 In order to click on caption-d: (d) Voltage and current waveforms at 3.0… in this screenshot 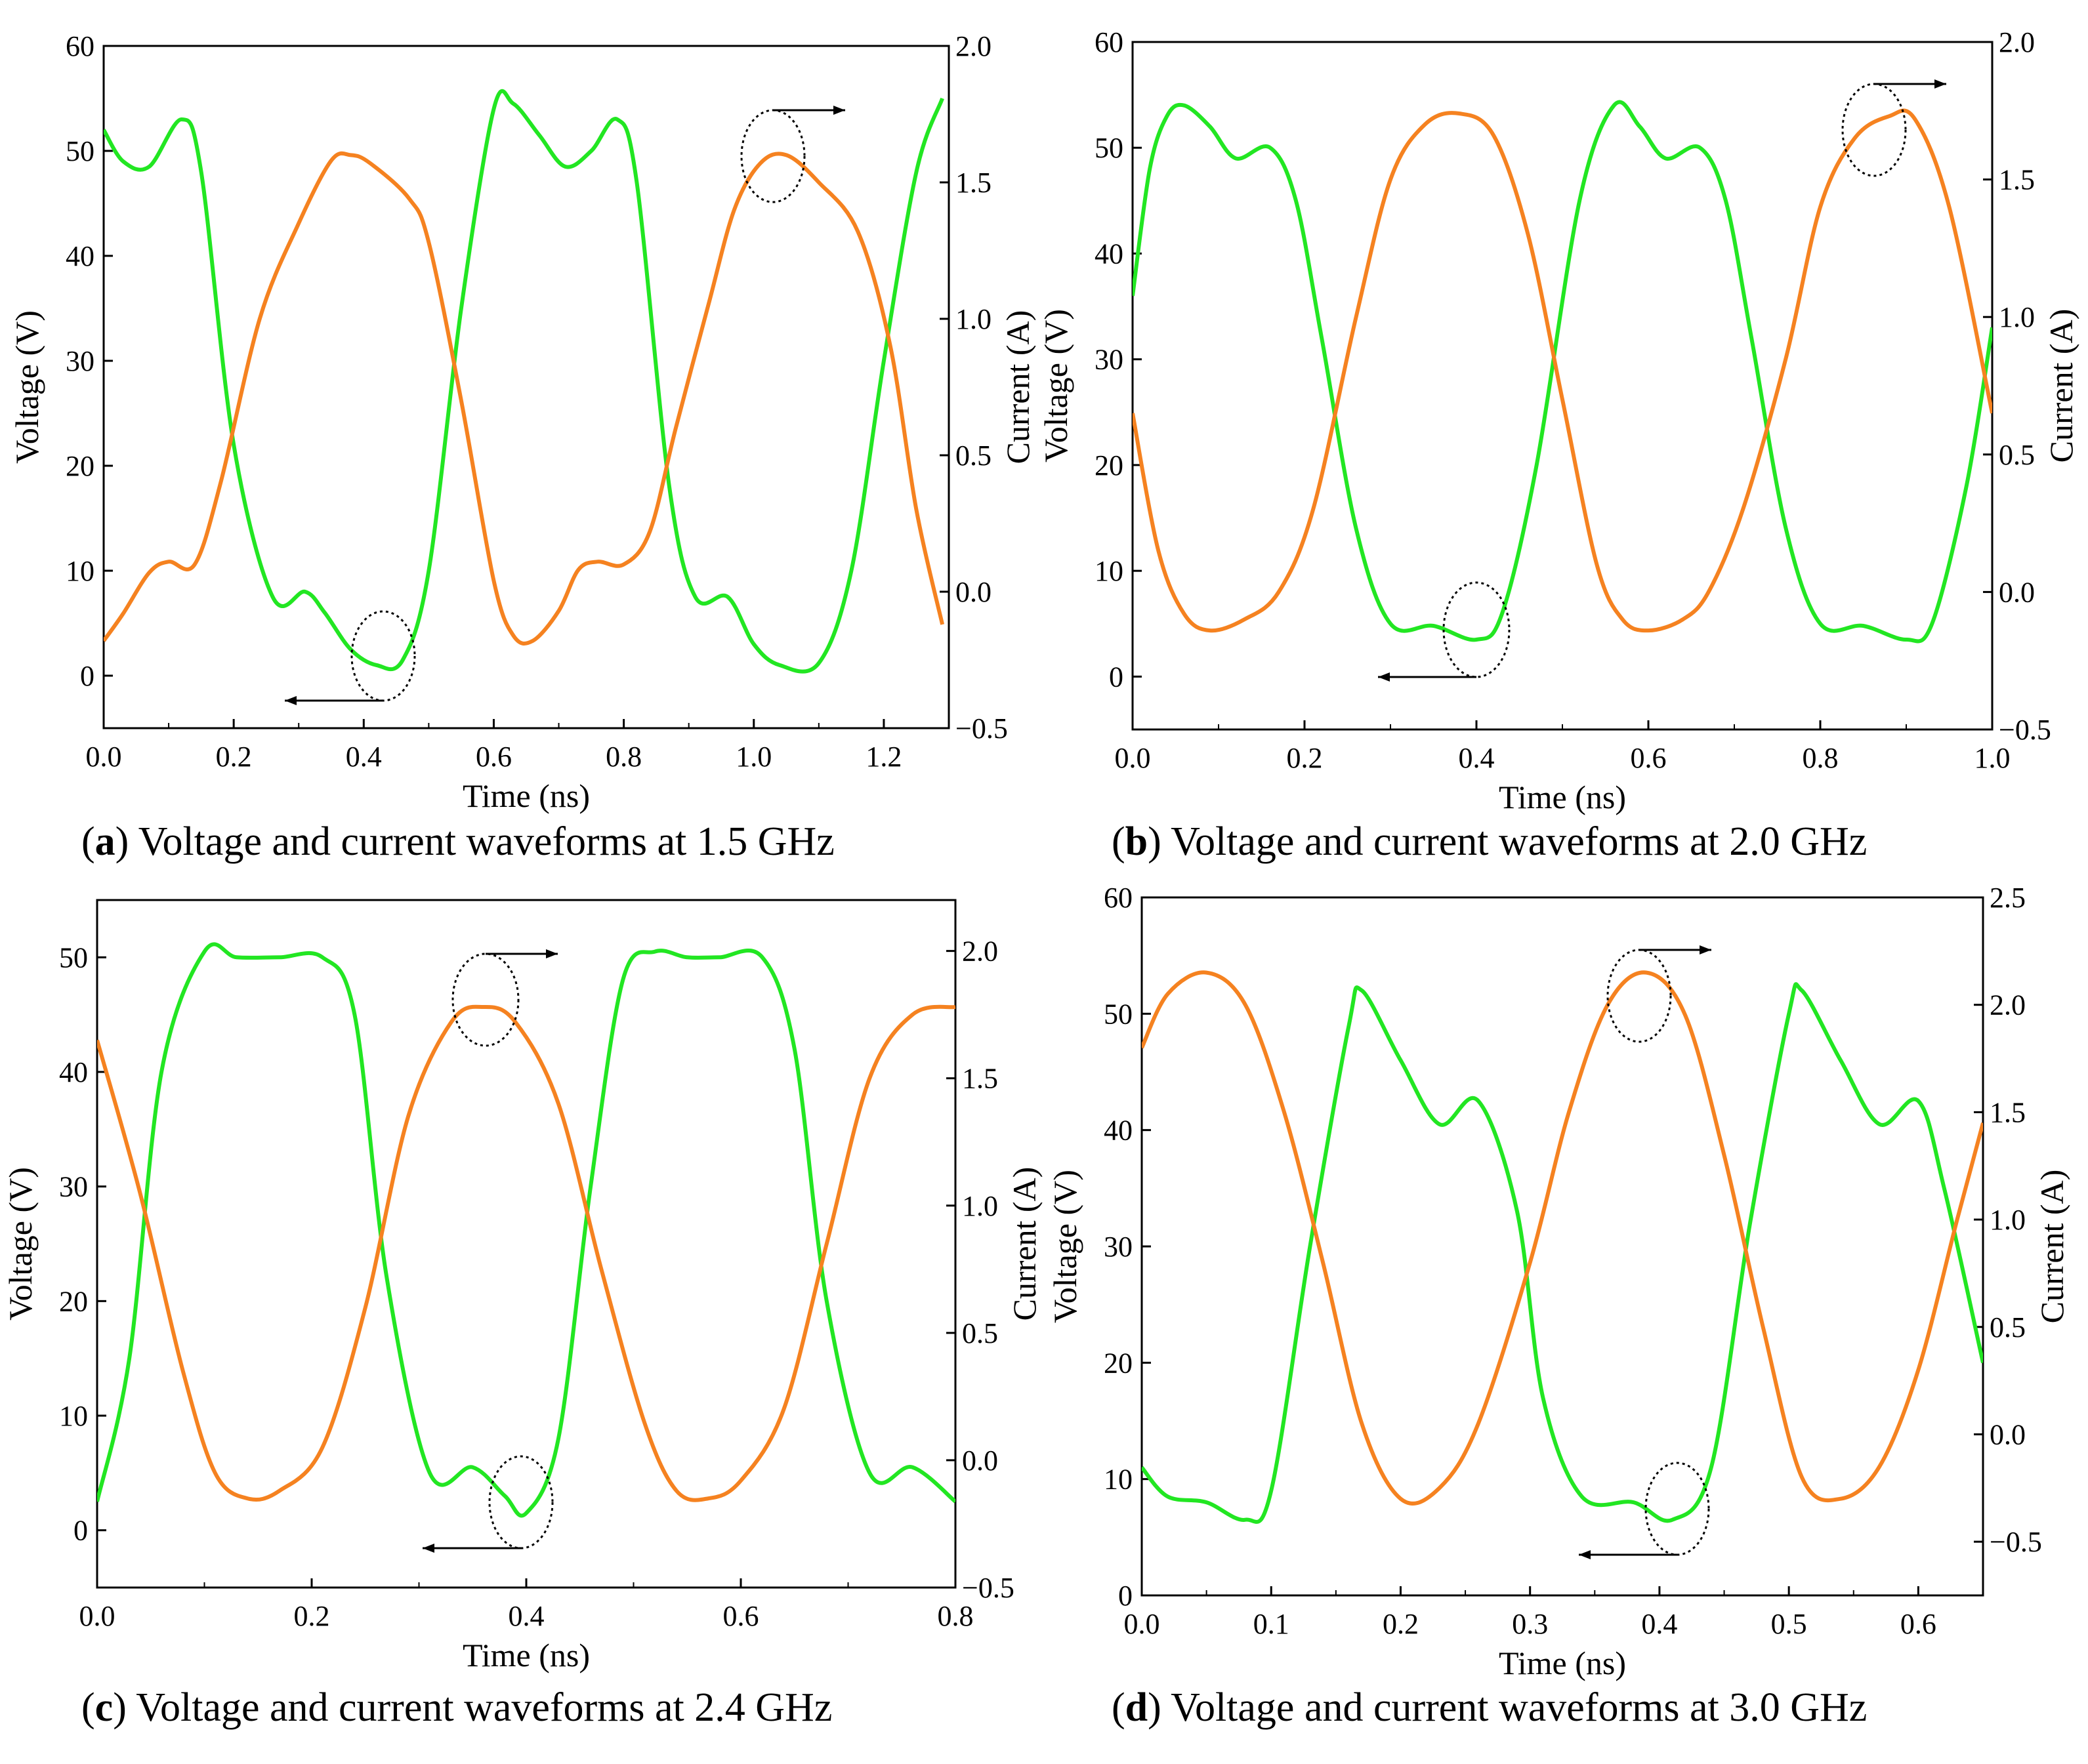, I will do `click(1490, 1707)`.